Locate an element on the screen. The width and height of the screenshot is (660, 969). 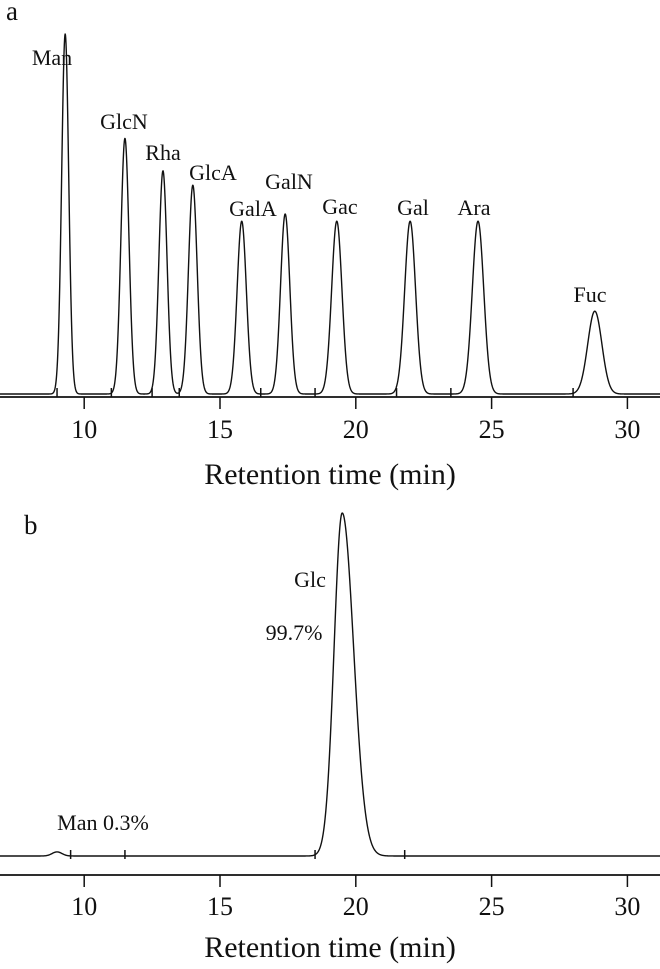
panel-a-x-tick-label: 15 is located at coordinates (220, 429).